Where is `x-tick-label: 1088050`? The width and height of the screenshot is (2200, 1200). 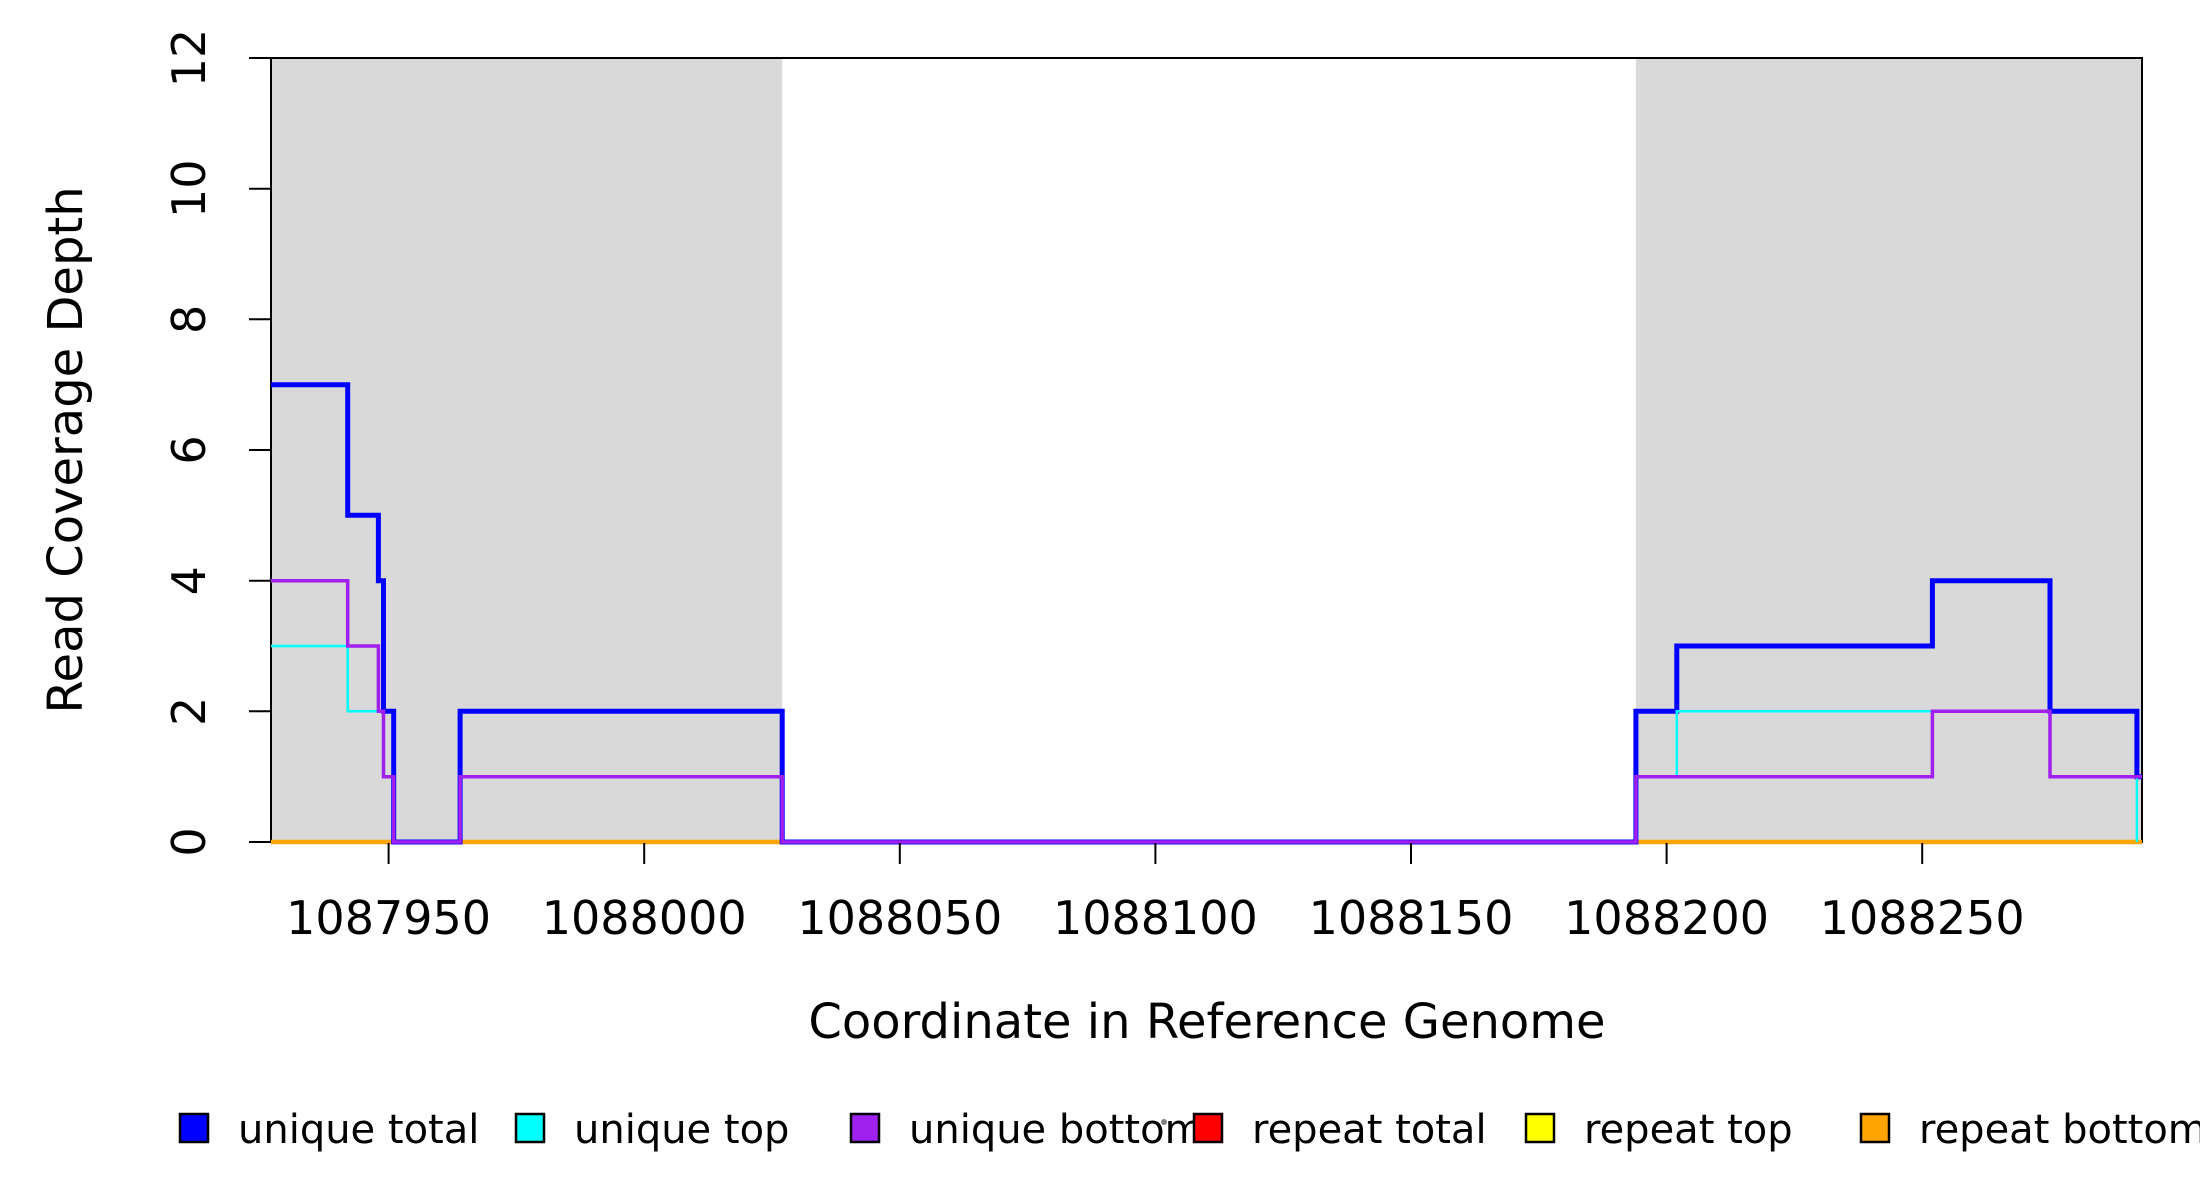 x-tick-label: 1088050 is located at coordinates (899, 918).